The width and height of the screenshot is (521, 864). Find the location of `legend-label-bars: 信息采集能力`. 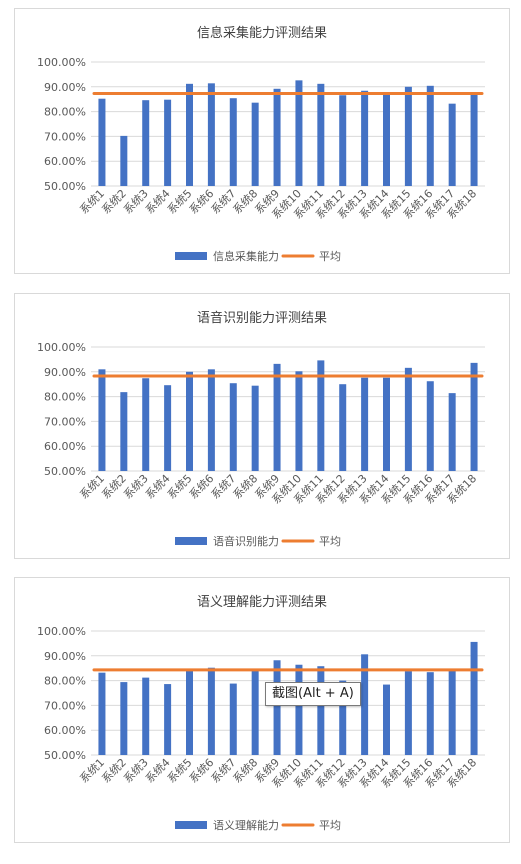

legend-label-bars: 信息采集能力 is located at coordinates (246, 256).